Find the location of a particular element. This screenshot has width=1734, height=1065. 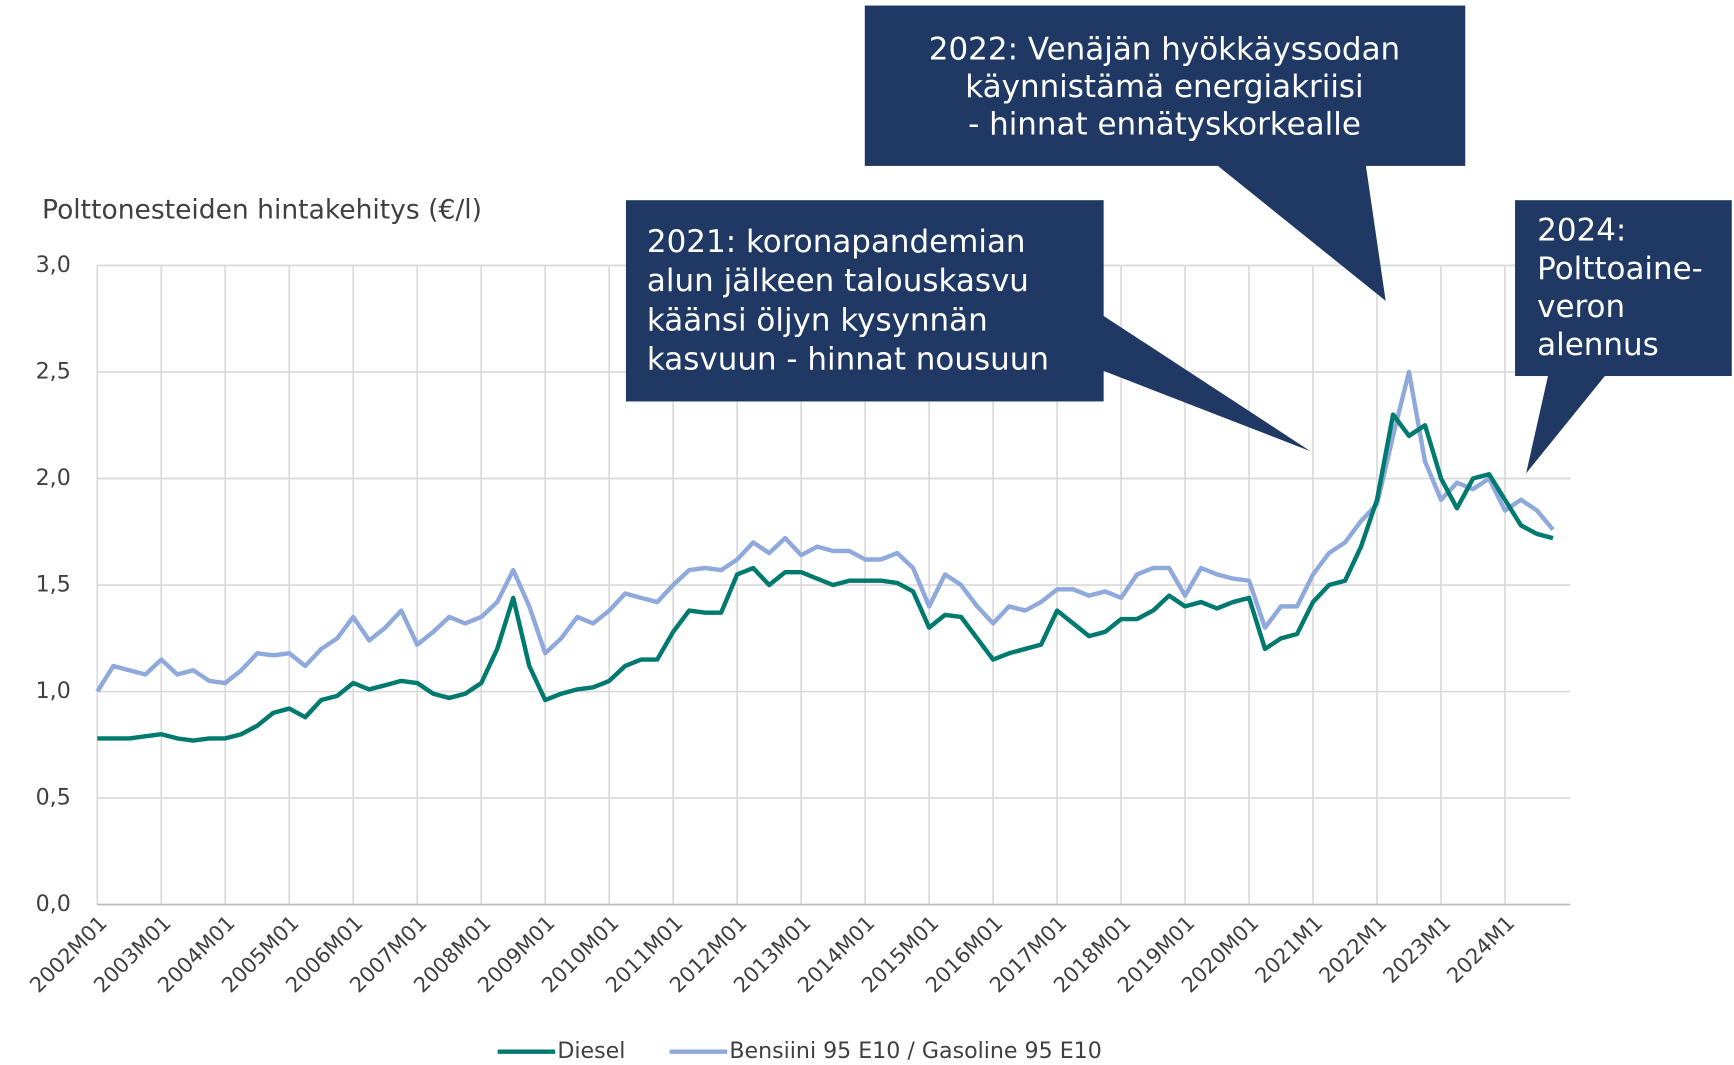

x-tick-label: 2023M1 is located at coordinates (1417, 949).